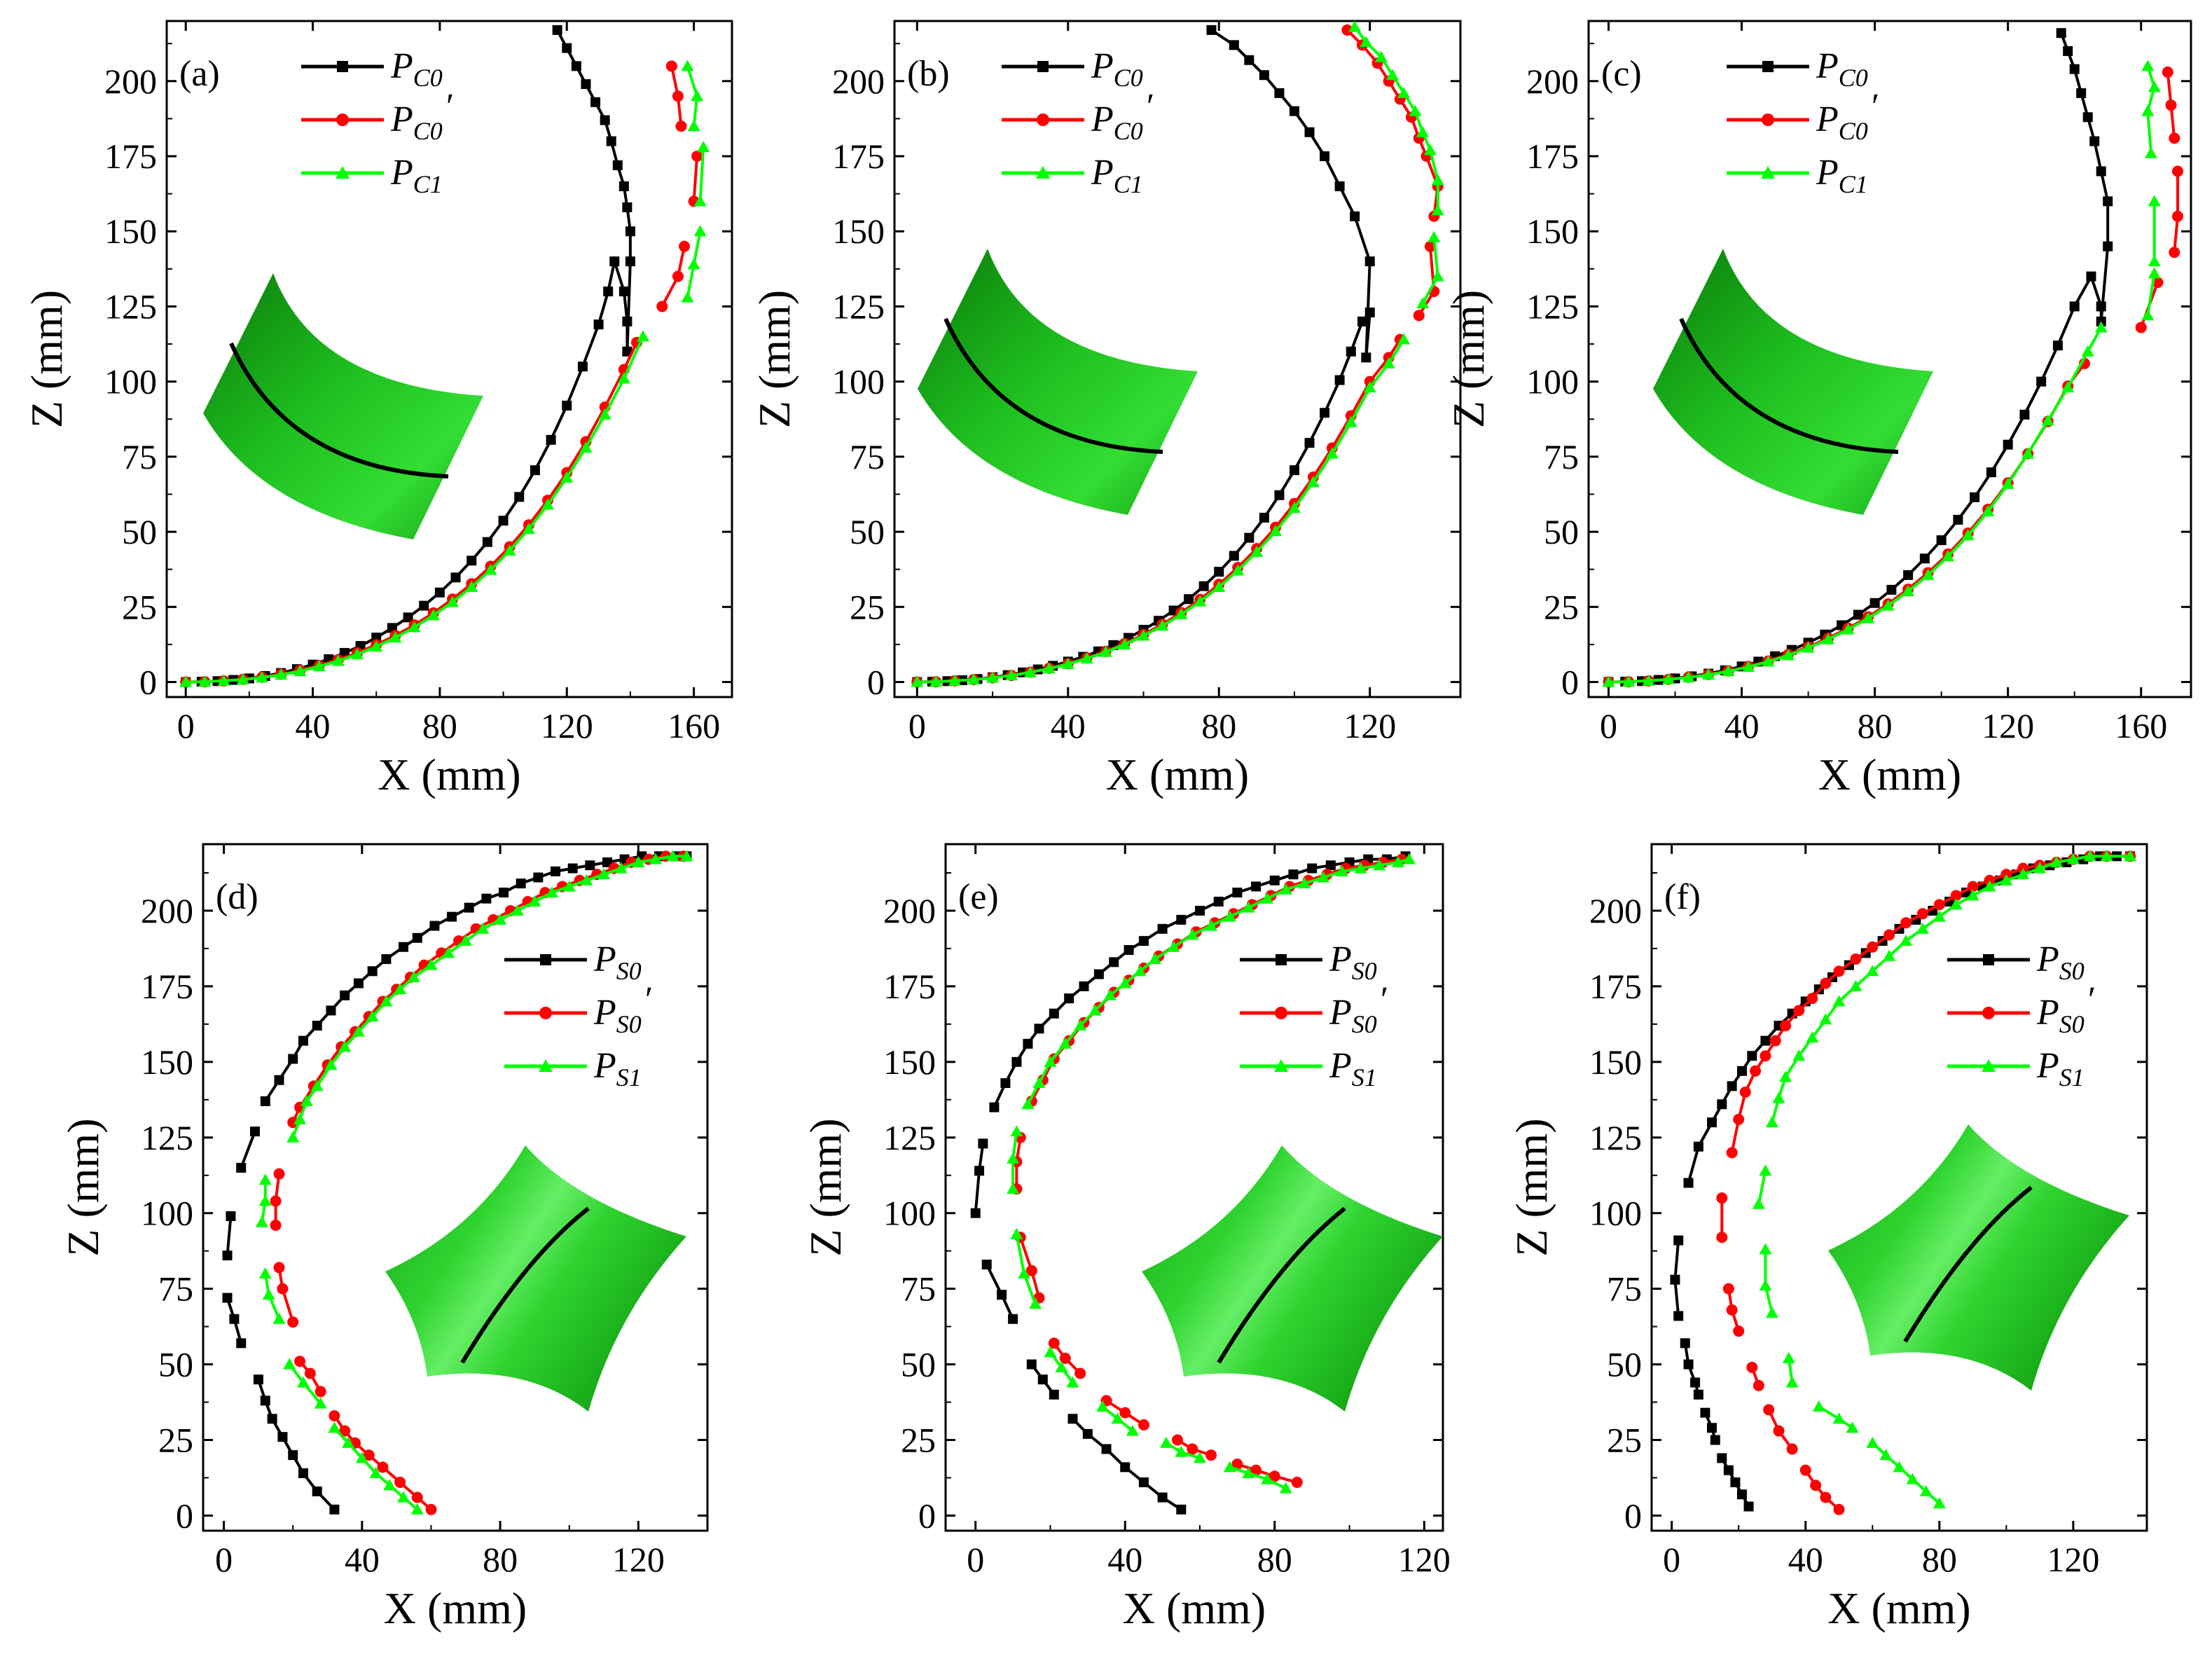  What do you see at coordinates (918, 1439) in the screenshot?
I see `y-tick-label: 25` at bounding box center [918, 1439].